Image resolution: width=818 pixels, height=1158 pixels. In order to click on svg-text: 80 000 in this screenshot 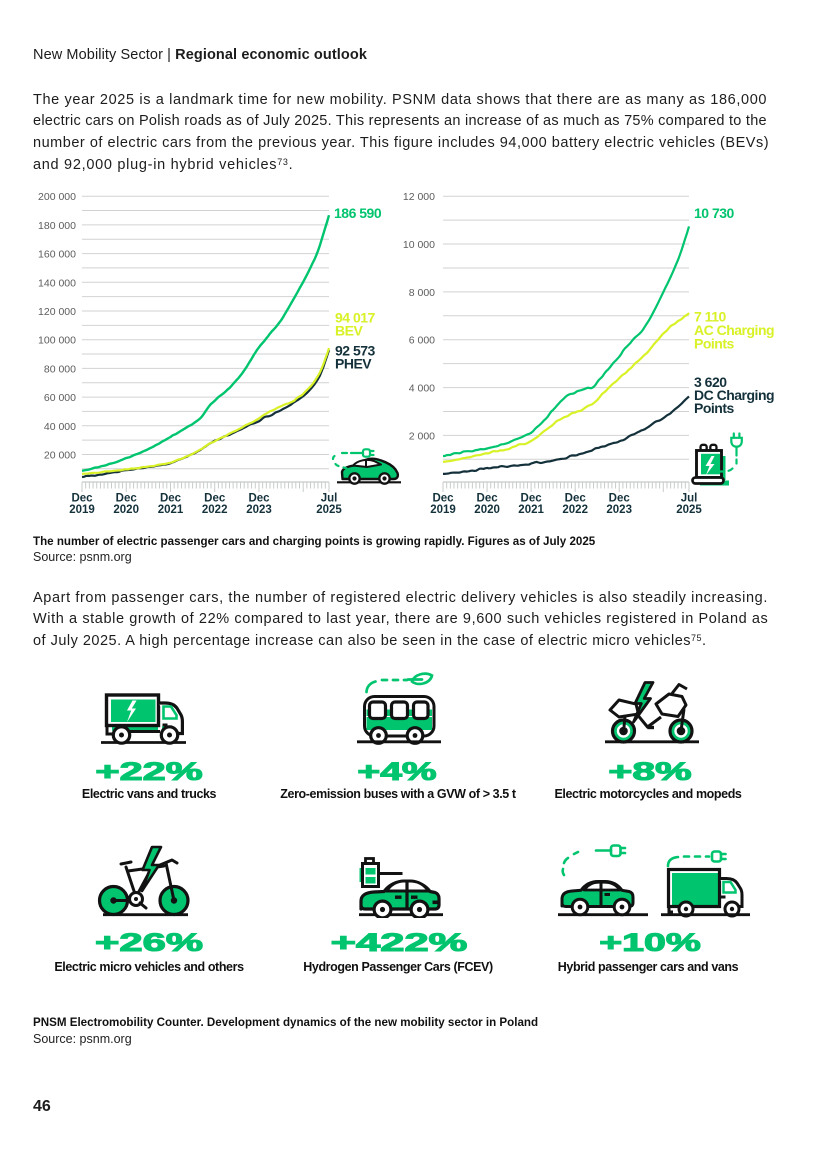, I will do `click(60, 369)`.